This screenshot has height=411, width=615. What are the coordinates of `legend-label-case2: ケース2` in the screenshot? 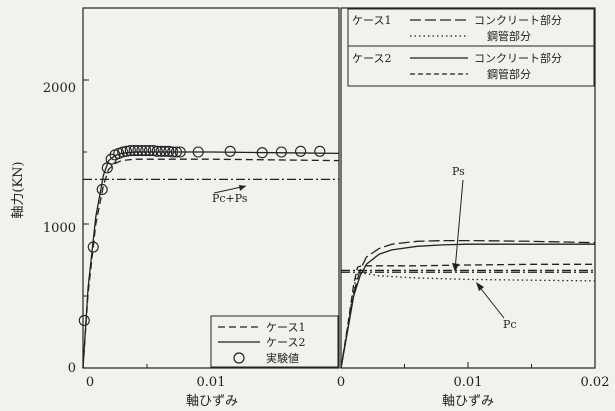 It's located at (285, 342).